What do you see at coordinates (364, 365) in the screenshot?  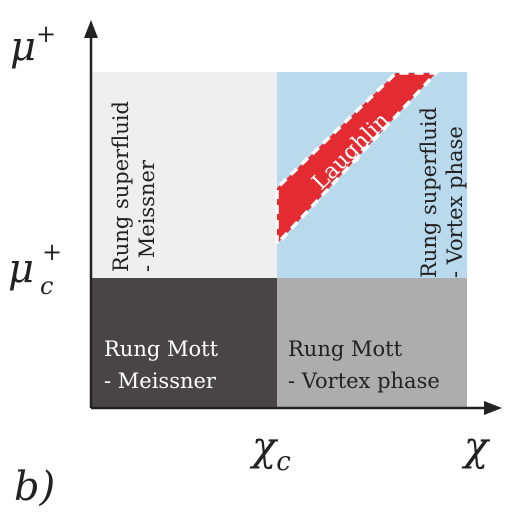 I see `label-rung-mott-vortex: Rung Mott - Vortex phase` at bounding box center [364, 365].